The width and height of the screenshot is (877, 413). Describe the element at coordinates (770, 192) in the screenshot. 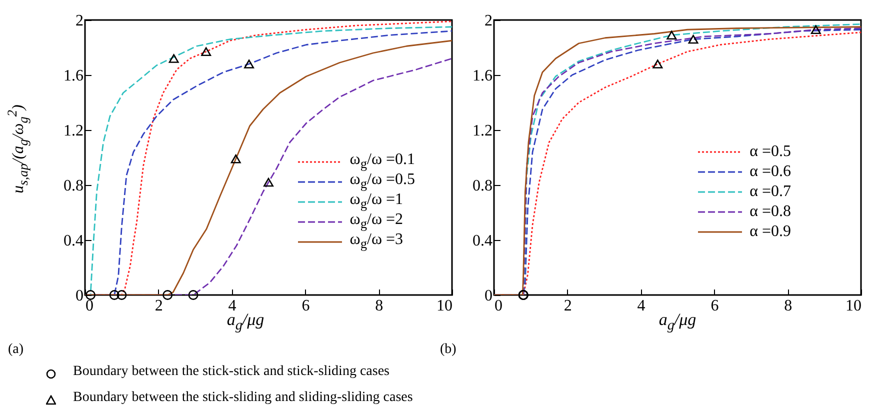

I see `legend-label: α =0.7` at that location.